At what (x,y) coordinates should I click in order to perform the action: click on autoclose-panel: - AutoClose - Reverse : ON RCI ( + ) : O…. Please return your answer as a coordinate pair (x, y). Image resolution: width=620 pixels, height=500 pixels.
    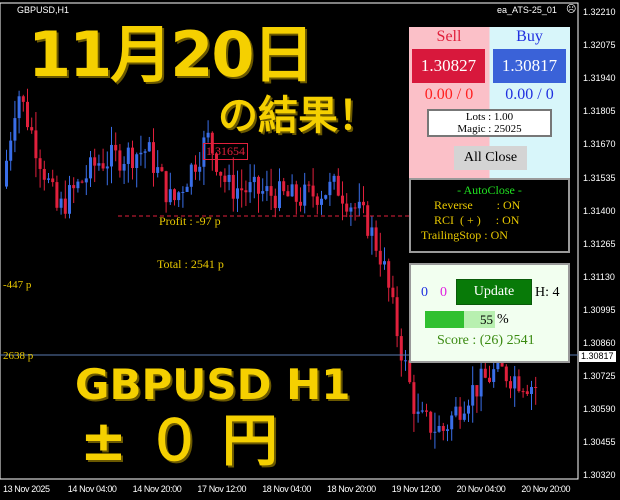
    Looking at the image, I should click on (489, 215).